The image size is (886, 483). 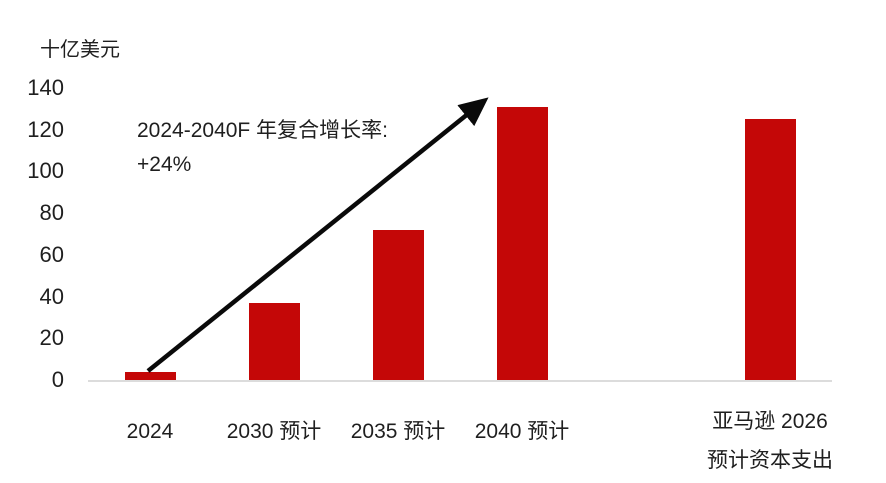 I want to click on x-axis-category-label-line: 2030 预计, so click(x=274, y=431).